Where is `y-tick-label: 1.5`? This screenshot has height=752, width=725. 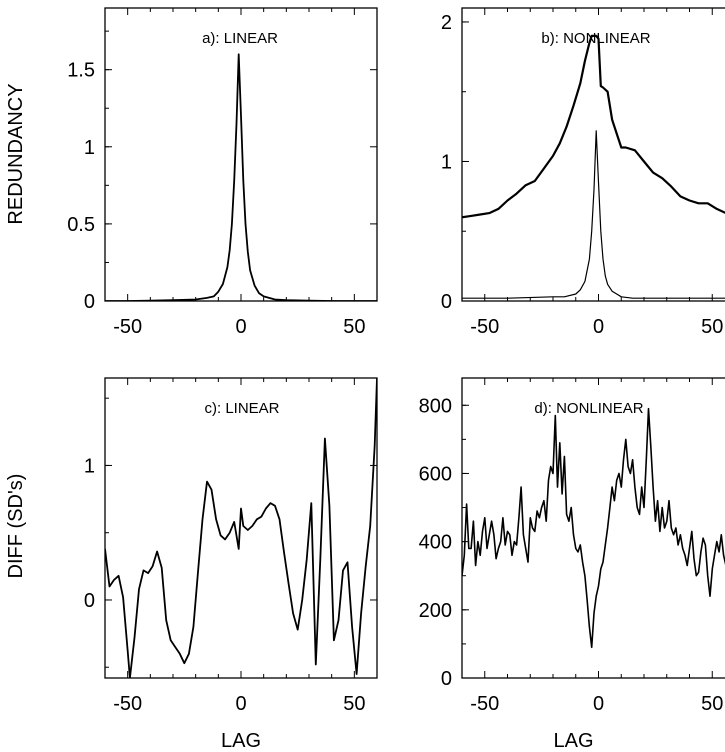
y-tick-label: 1.5 is located at coordinates (81, 71).